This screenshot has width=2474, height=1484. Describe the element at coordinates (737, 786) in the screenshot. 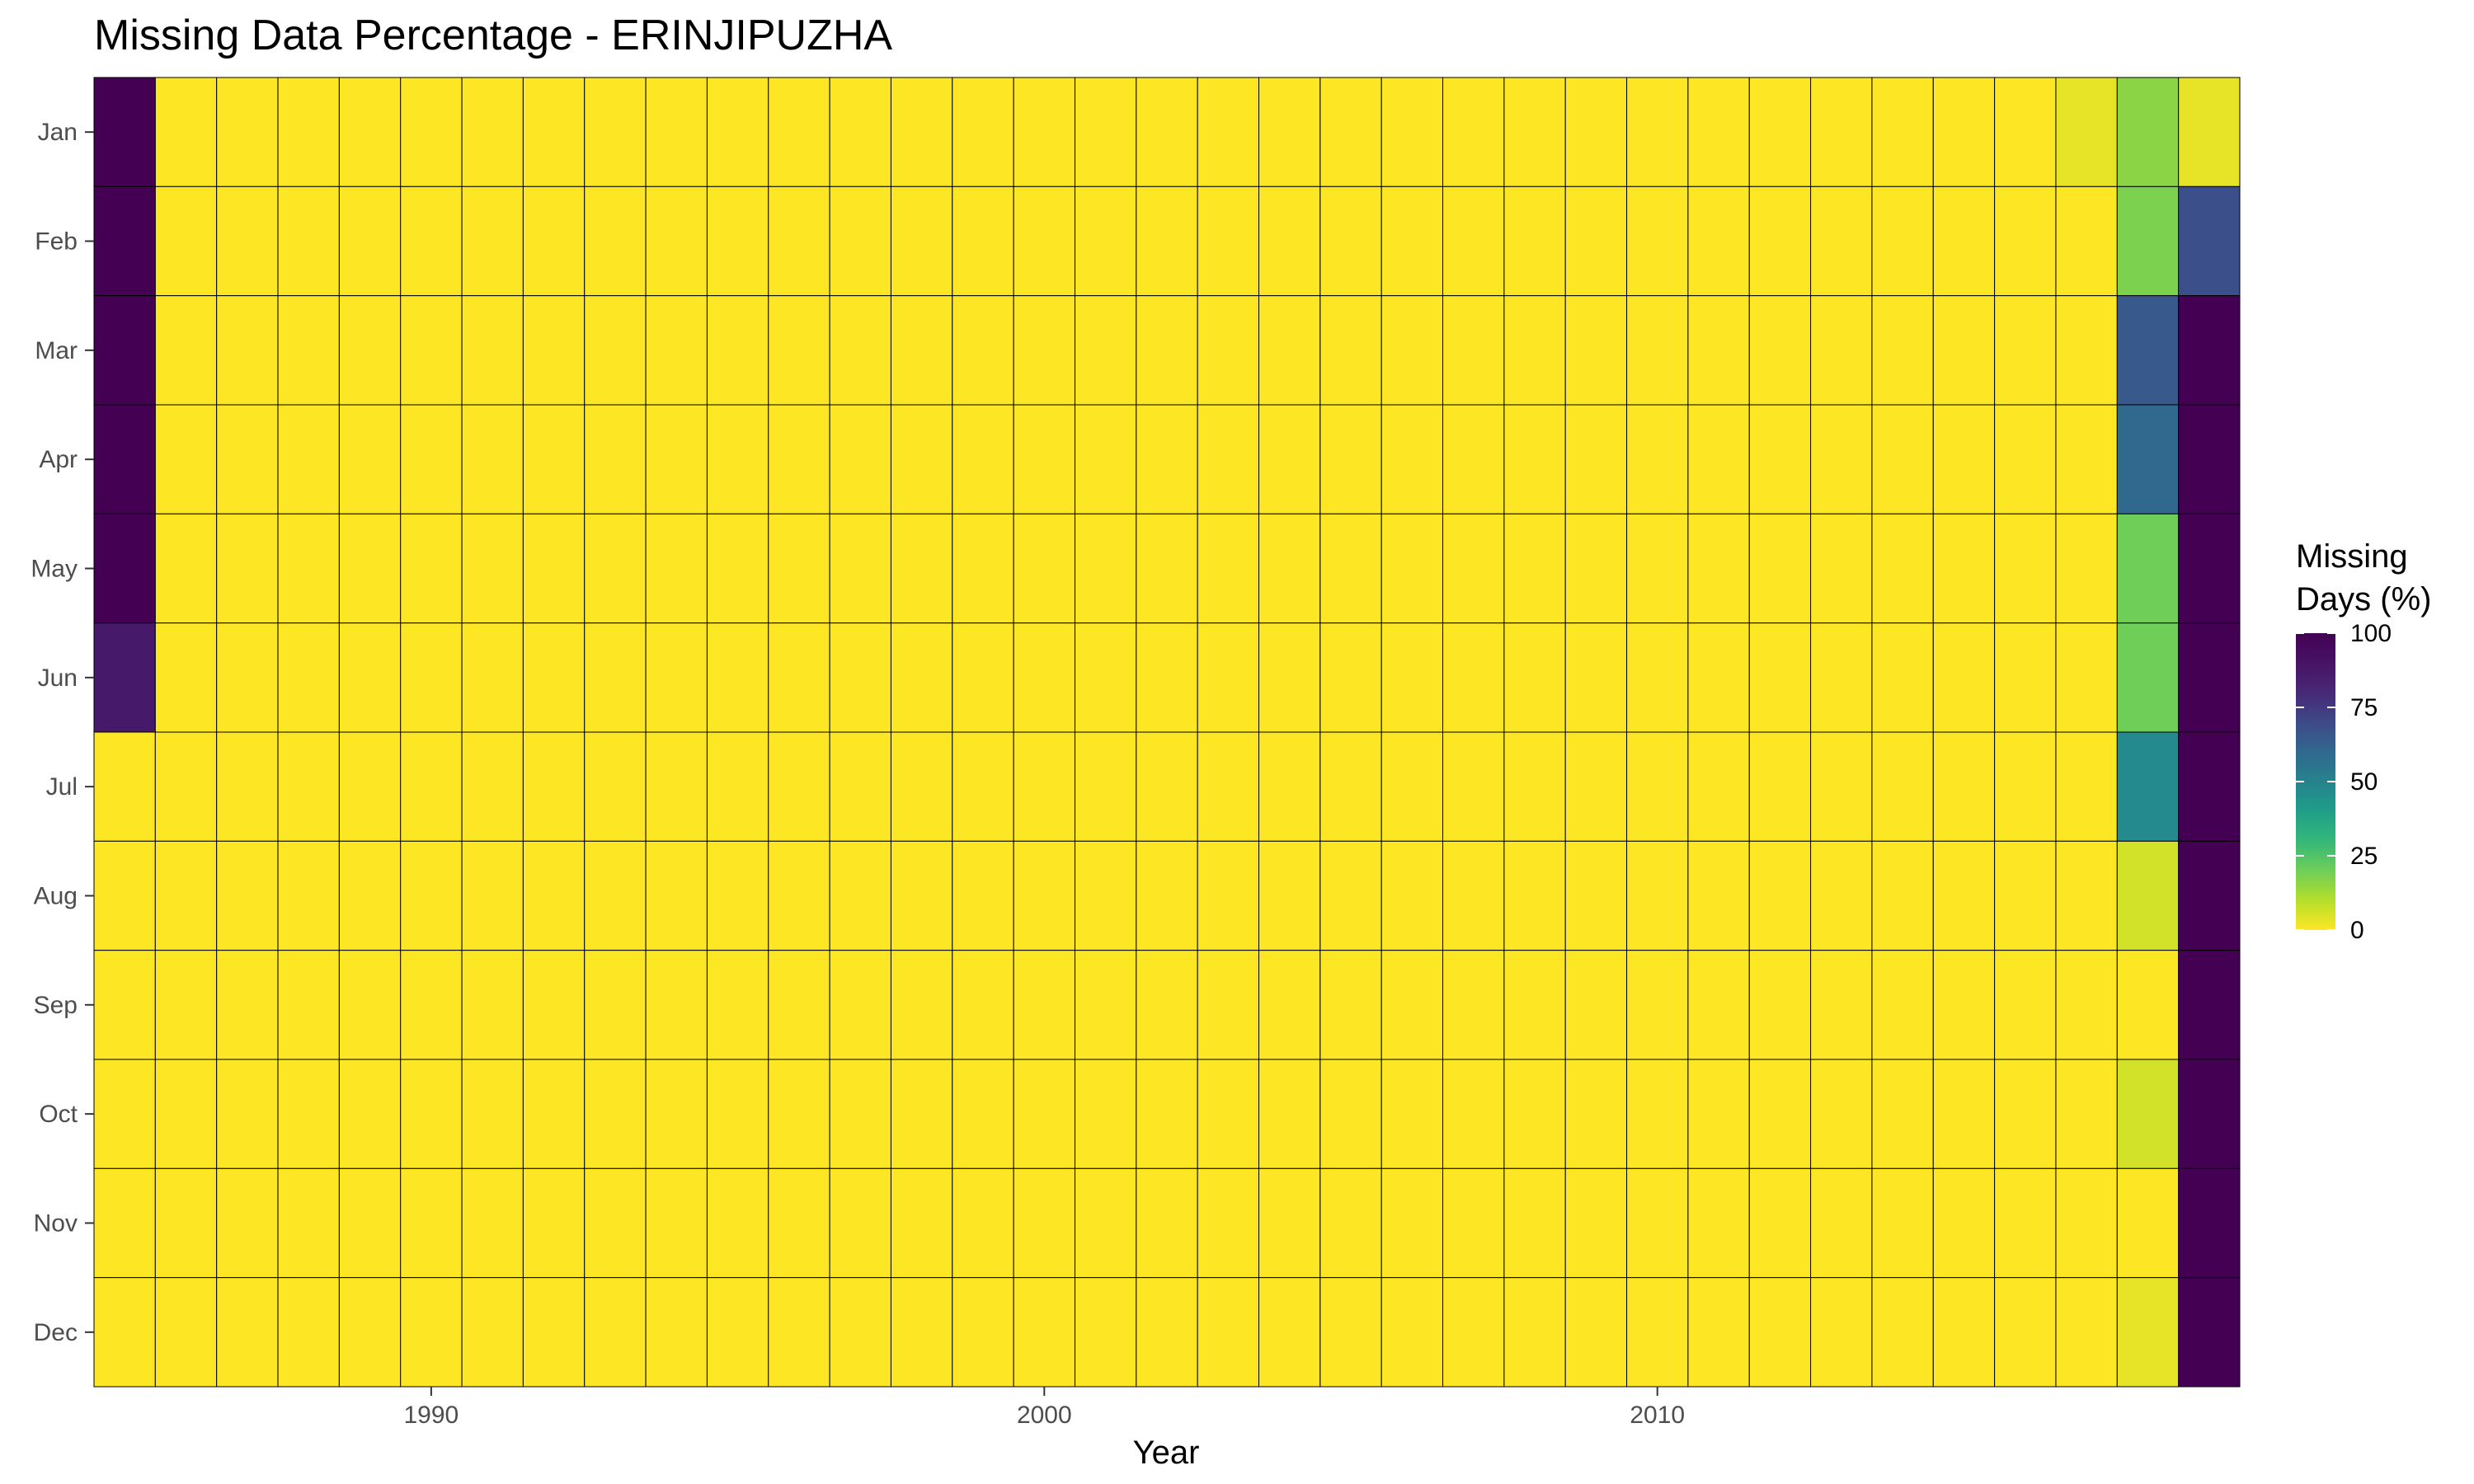

I see `heatmap-cell-1995-jul` at that location.